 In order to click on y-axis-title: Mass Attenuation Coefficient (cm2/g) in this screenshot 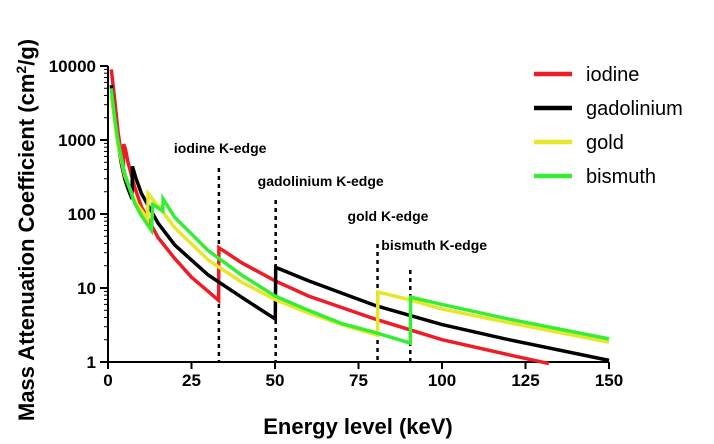, I will do `click(26, 230)`.